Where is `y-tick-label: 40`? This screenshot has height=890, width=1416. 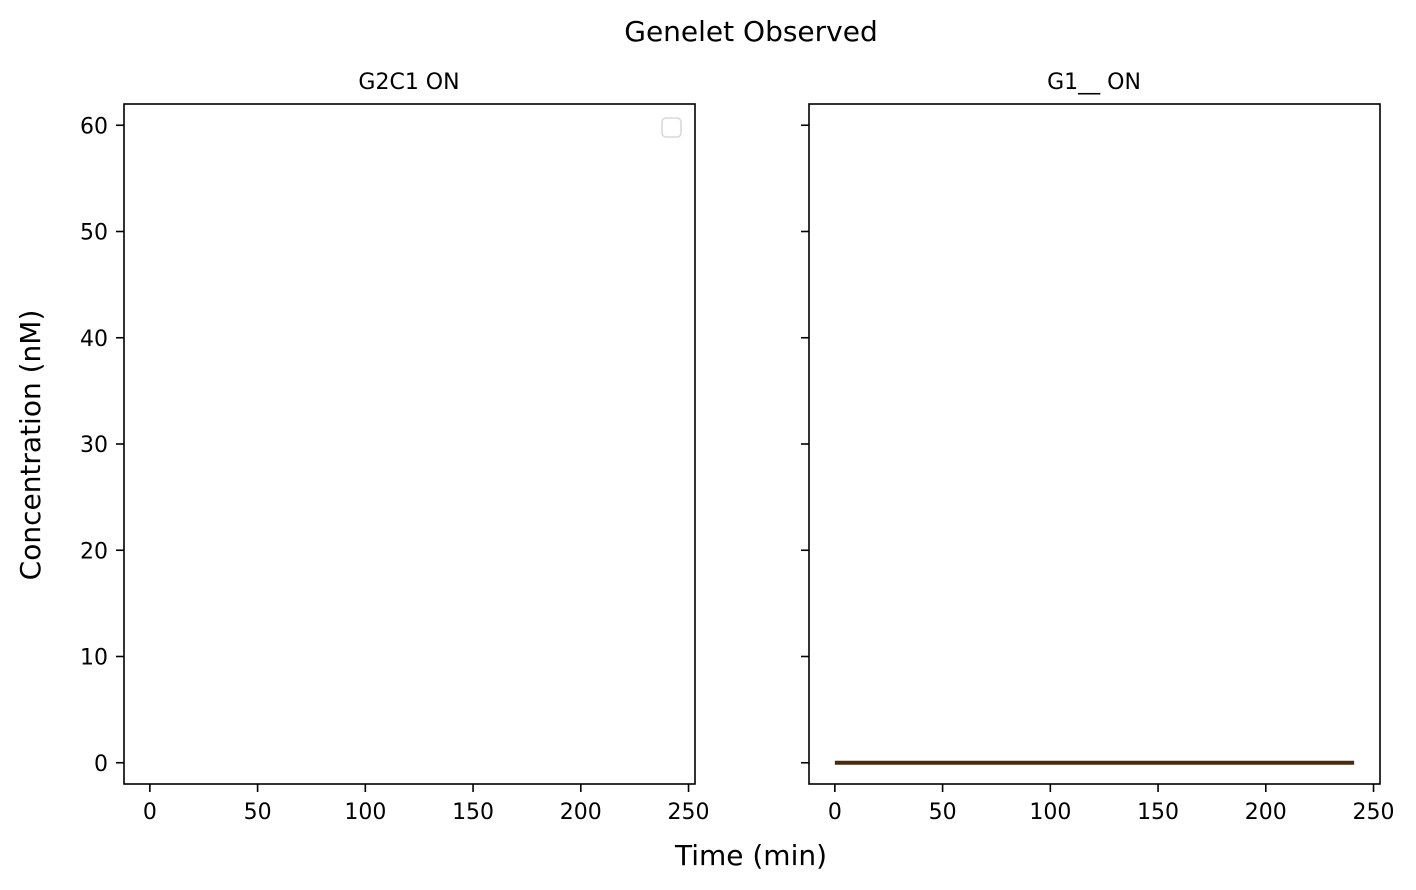 y-tick-label: 40 is located at coordinates (94, 339).